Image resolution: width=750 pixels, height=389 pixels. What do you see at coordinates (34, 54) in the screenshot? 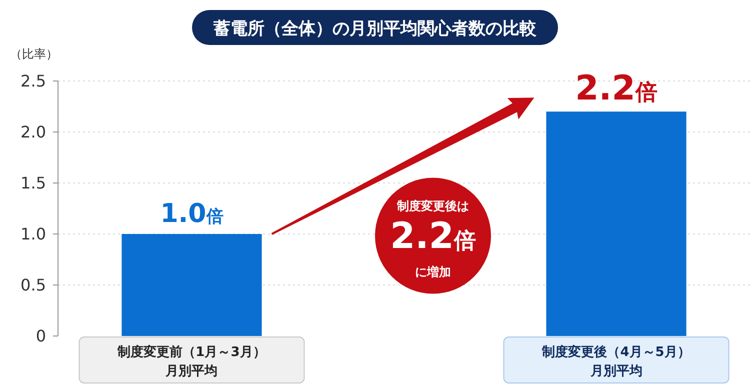
I see `y-axis-title: （比率）` at bounding box center [34, 54].